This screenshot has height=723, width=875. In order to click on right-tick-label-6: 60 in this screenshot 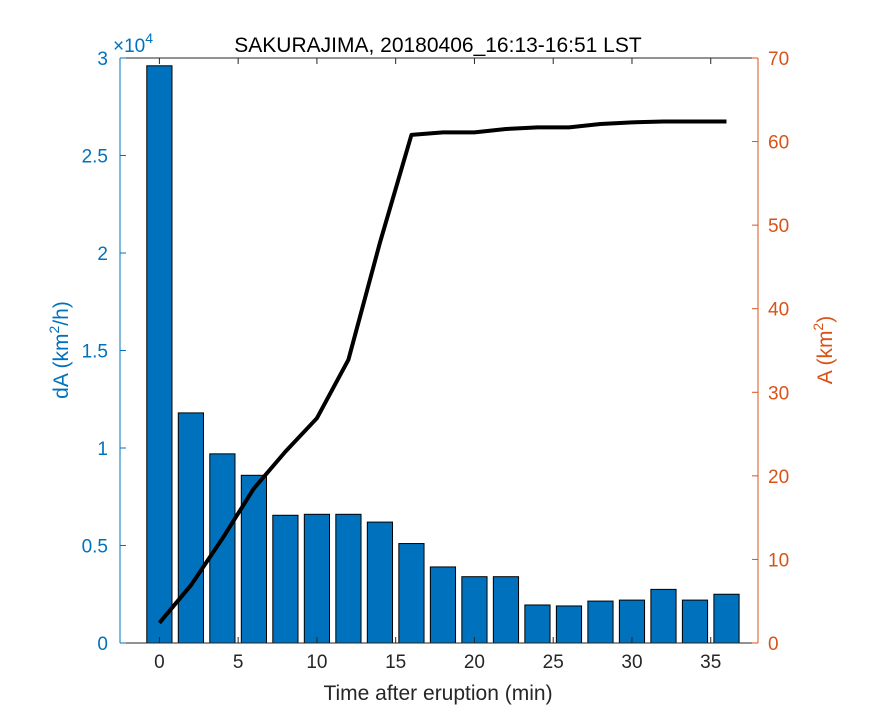, I will do `click(778, 143)`.